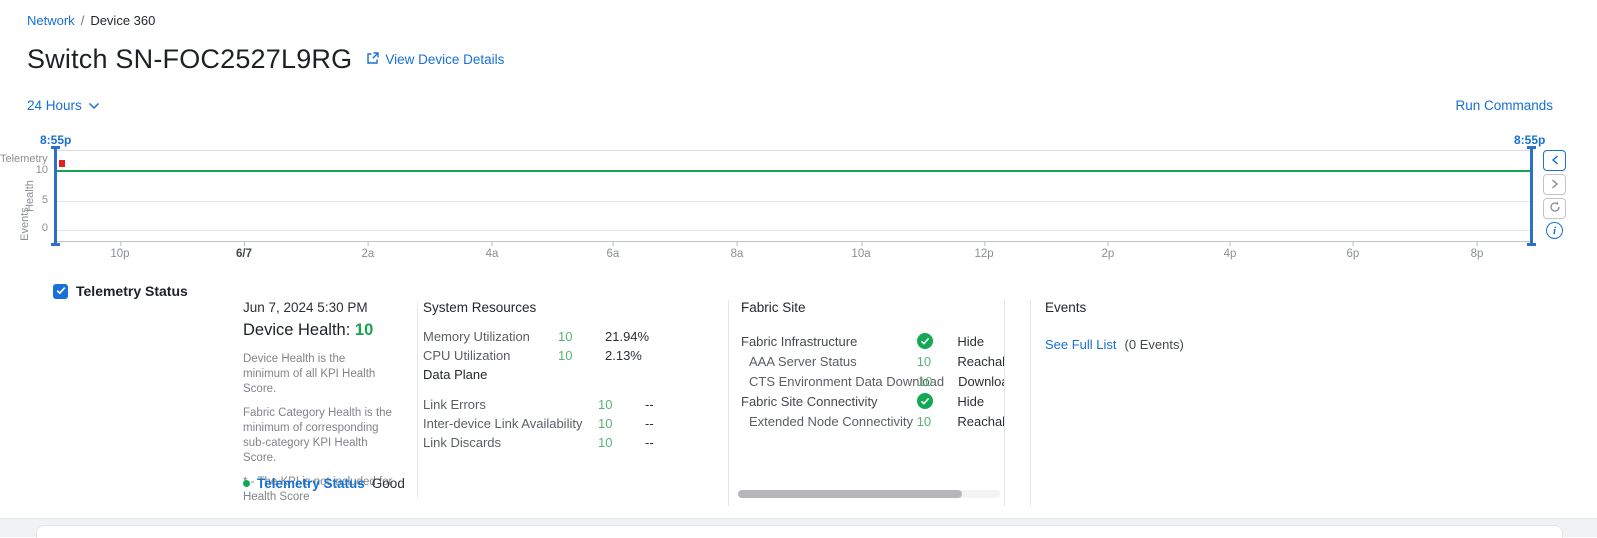  I want to click on kpi-label: Inter-device Link Availability, so click(503, 423).